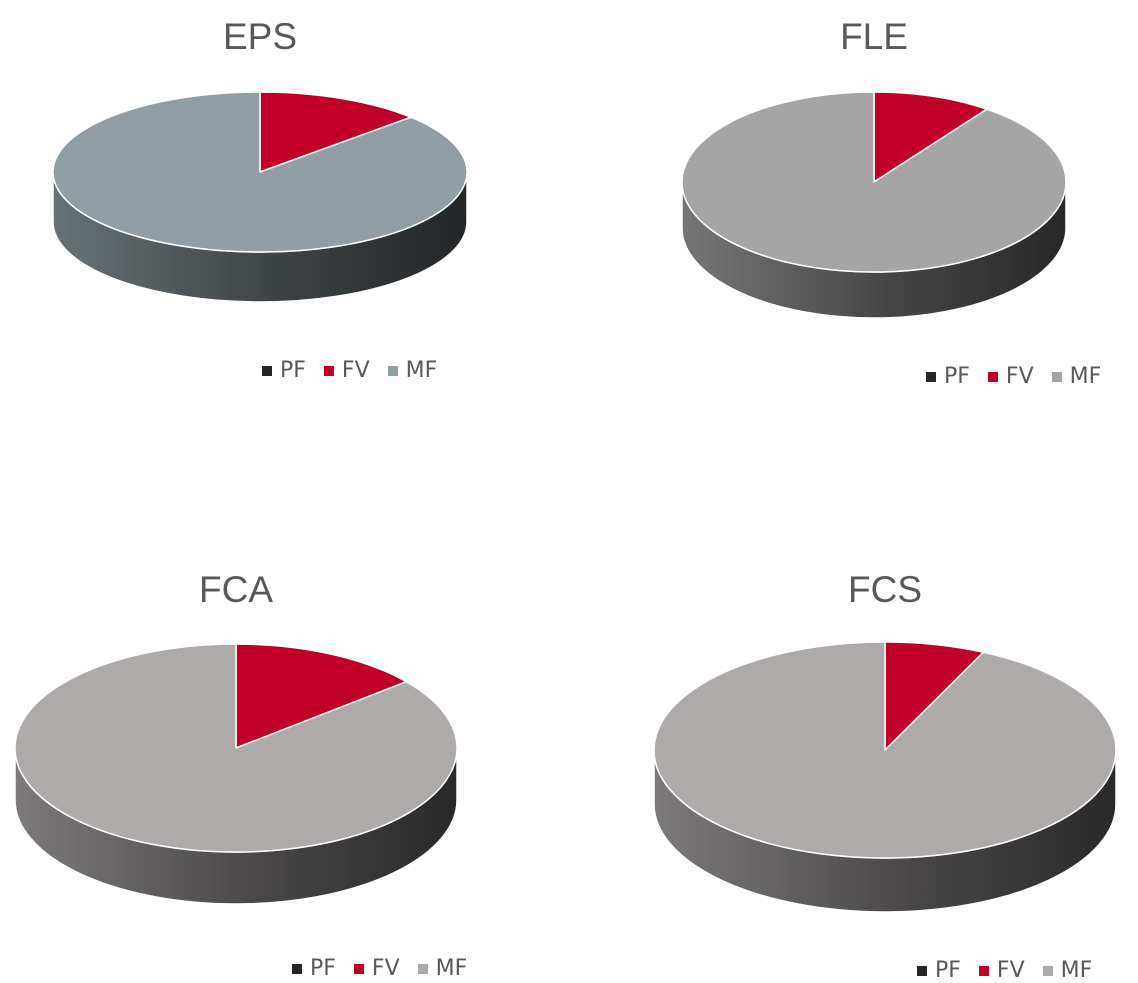 This screenshot has width=1138, height=983. I want to click on chart-title: FCS, so click(885, 589).